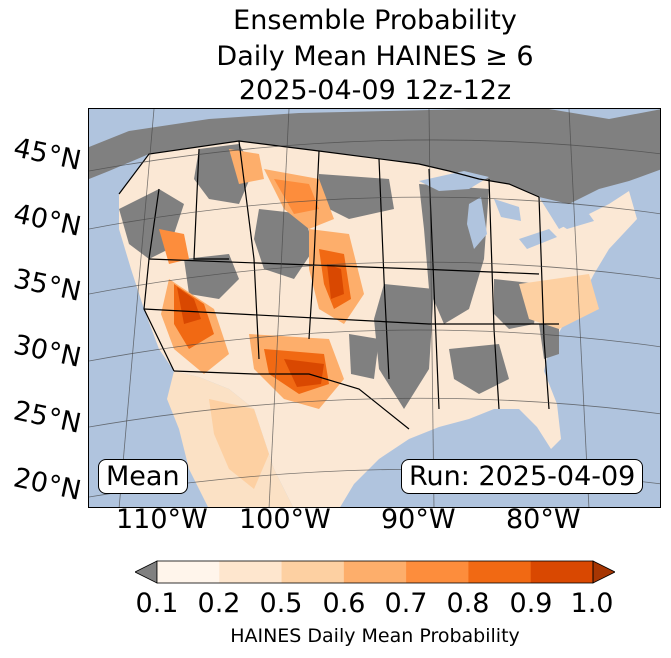 The height and width of the screenshot is (658, 671). I want to click on colorbar-under-arrow, so click(146, 572).